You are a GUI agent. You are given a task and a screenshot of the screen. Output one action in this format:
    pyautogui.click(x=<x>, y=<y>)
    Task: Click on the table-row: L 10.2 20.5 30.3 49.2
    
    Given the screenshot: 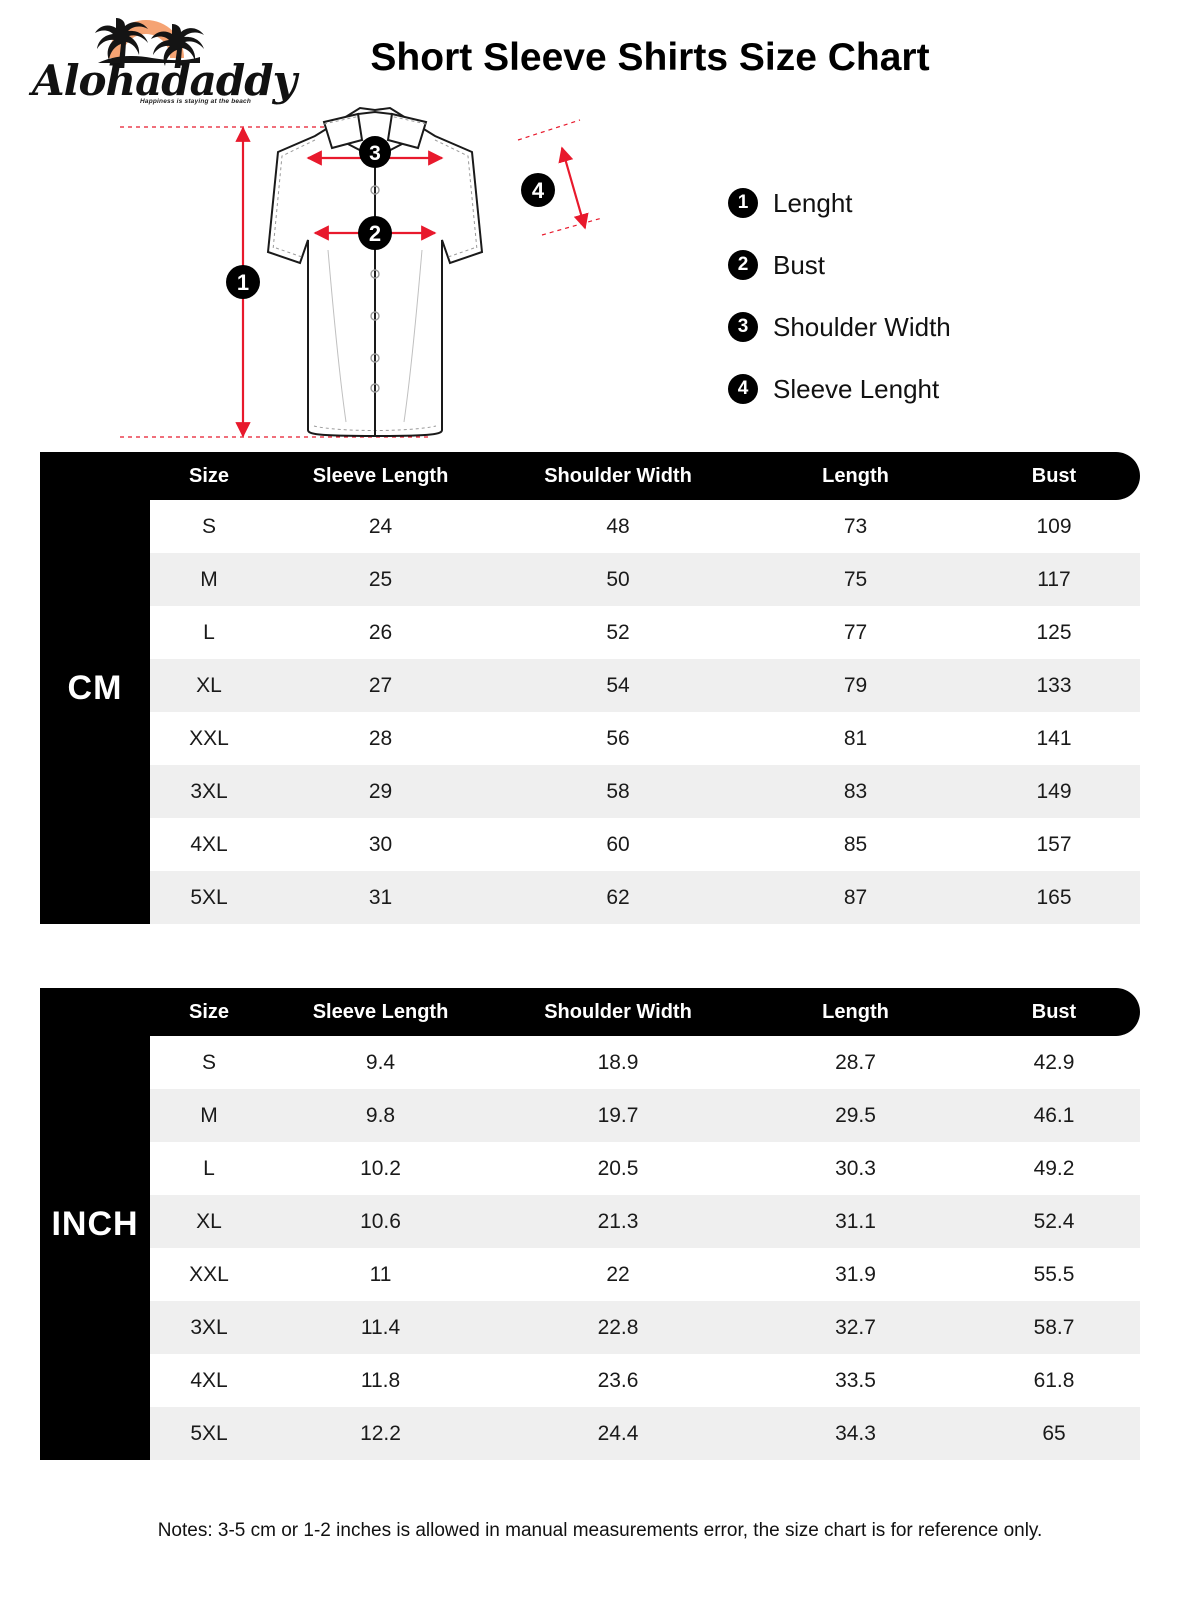 What is the action you would take?
    pyautogui.click(x=590, y=1168)
    